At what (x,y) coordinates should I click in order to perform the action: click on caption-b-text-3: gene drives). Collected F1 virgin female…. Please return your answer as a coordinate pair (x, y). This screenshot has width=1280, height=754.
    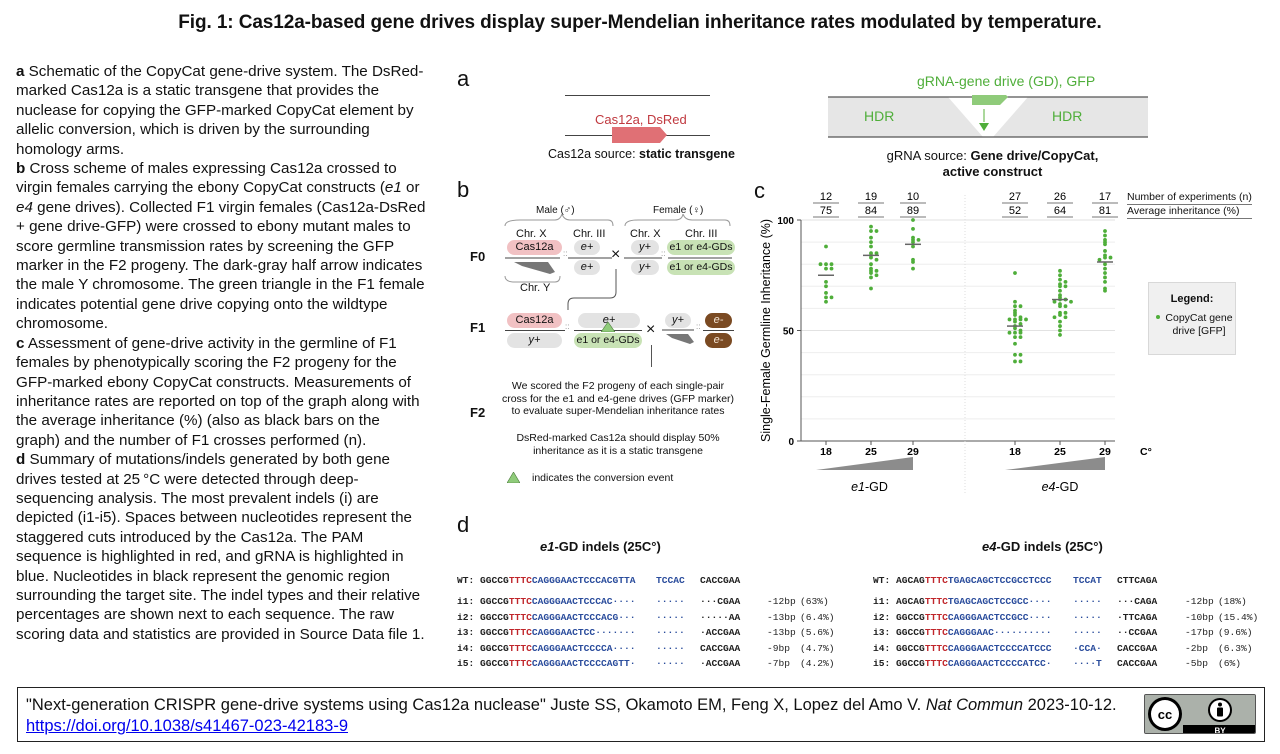
    Looking at the image, I should click on (221, 265).